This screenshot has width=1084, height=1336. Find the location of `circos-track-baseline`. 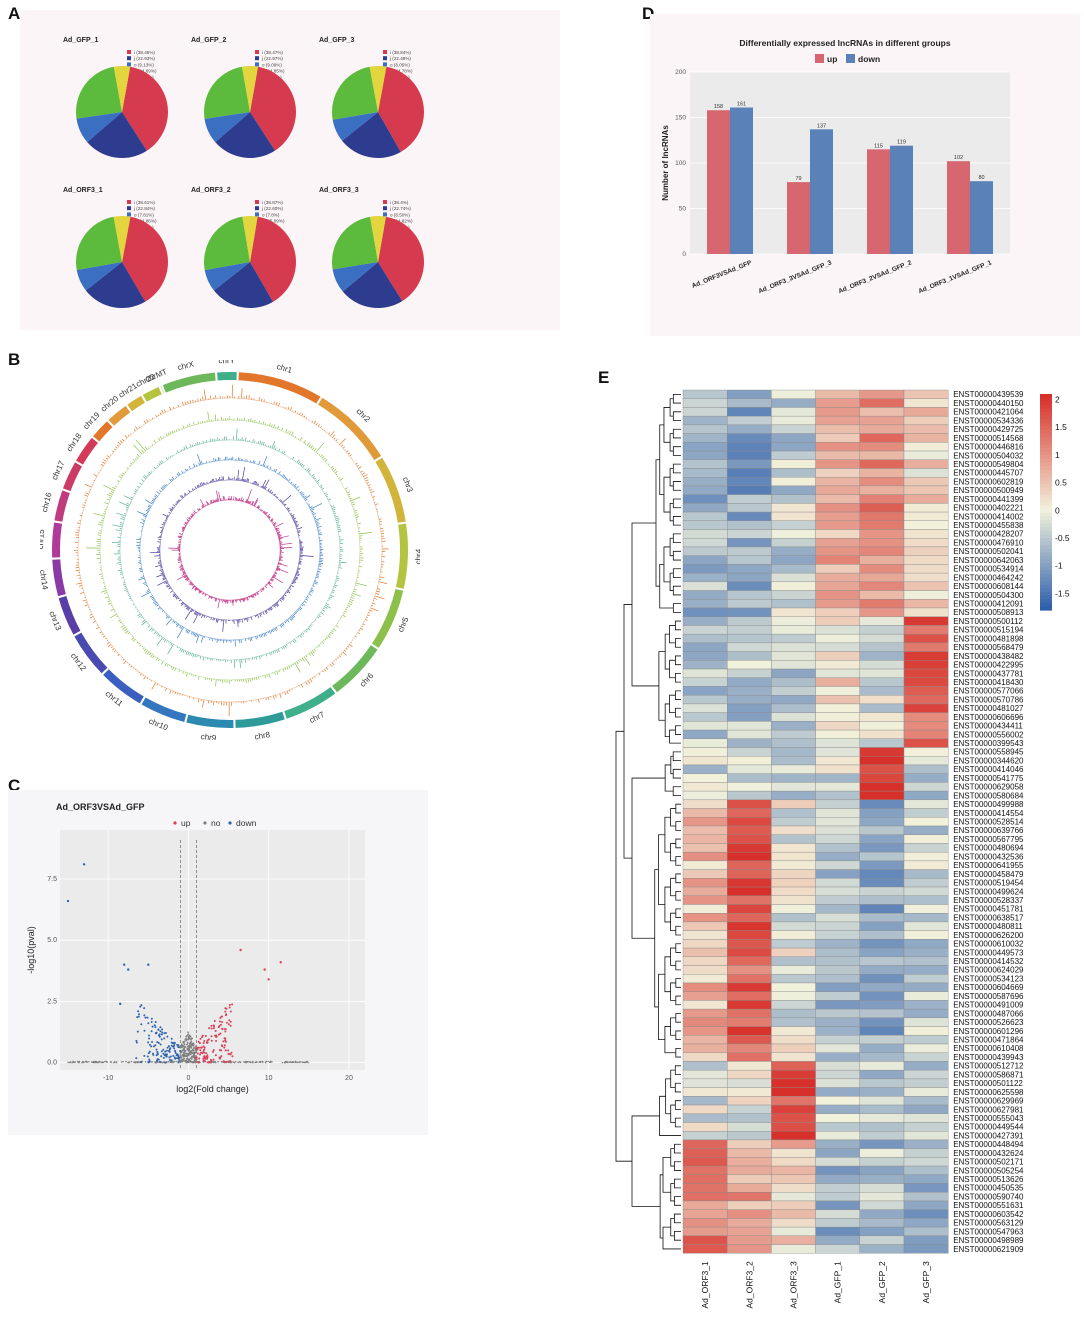

circos-track-baseline is located at coordinates (230, 550).